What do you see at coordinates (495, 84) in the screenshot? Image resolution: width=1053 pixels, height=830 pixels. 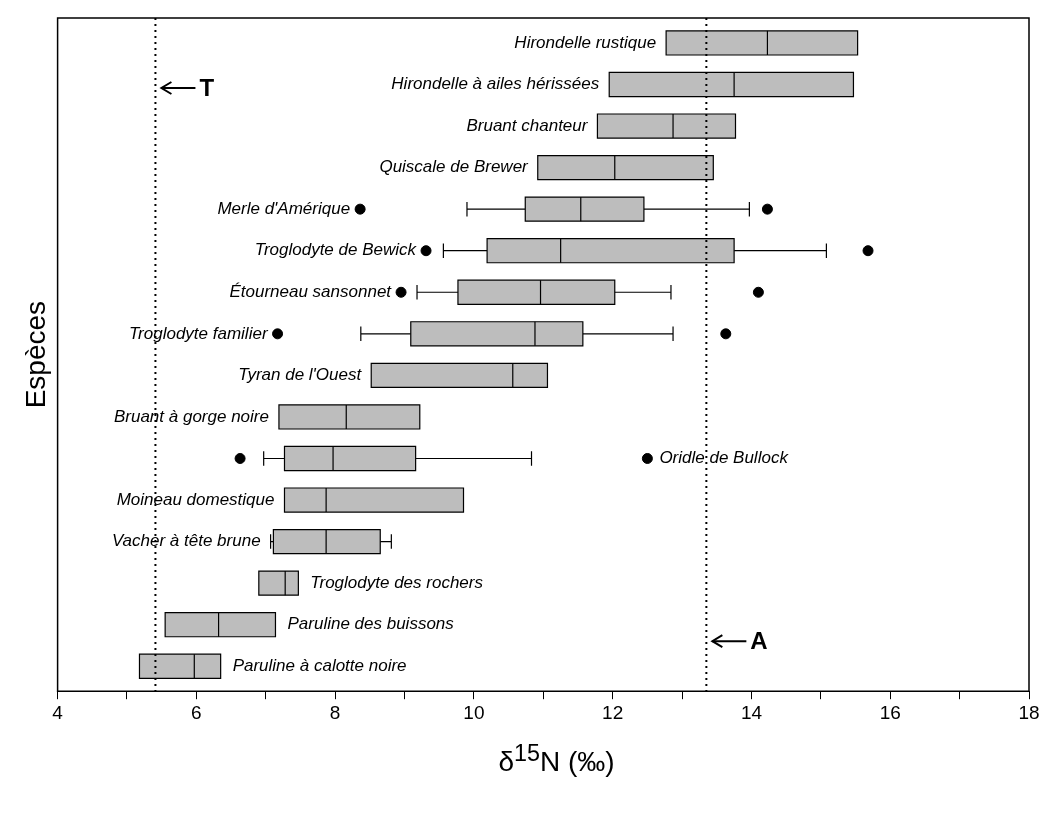 I see `y-tick-label: Hirondelle à ailes hérissées` at bounding box center [495, 84].